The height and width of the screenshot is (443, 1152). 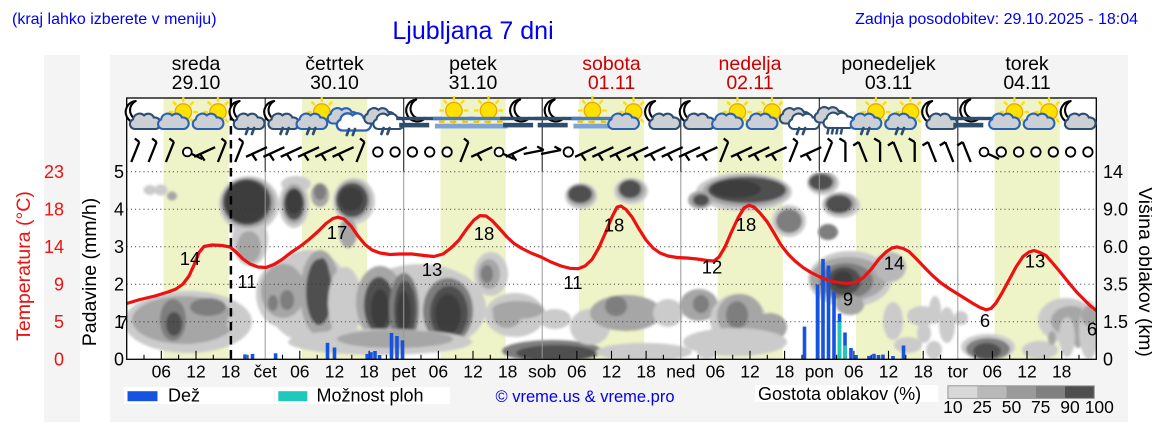 I want to click on svg-text: 04.11, so click(x=1026, y=83).